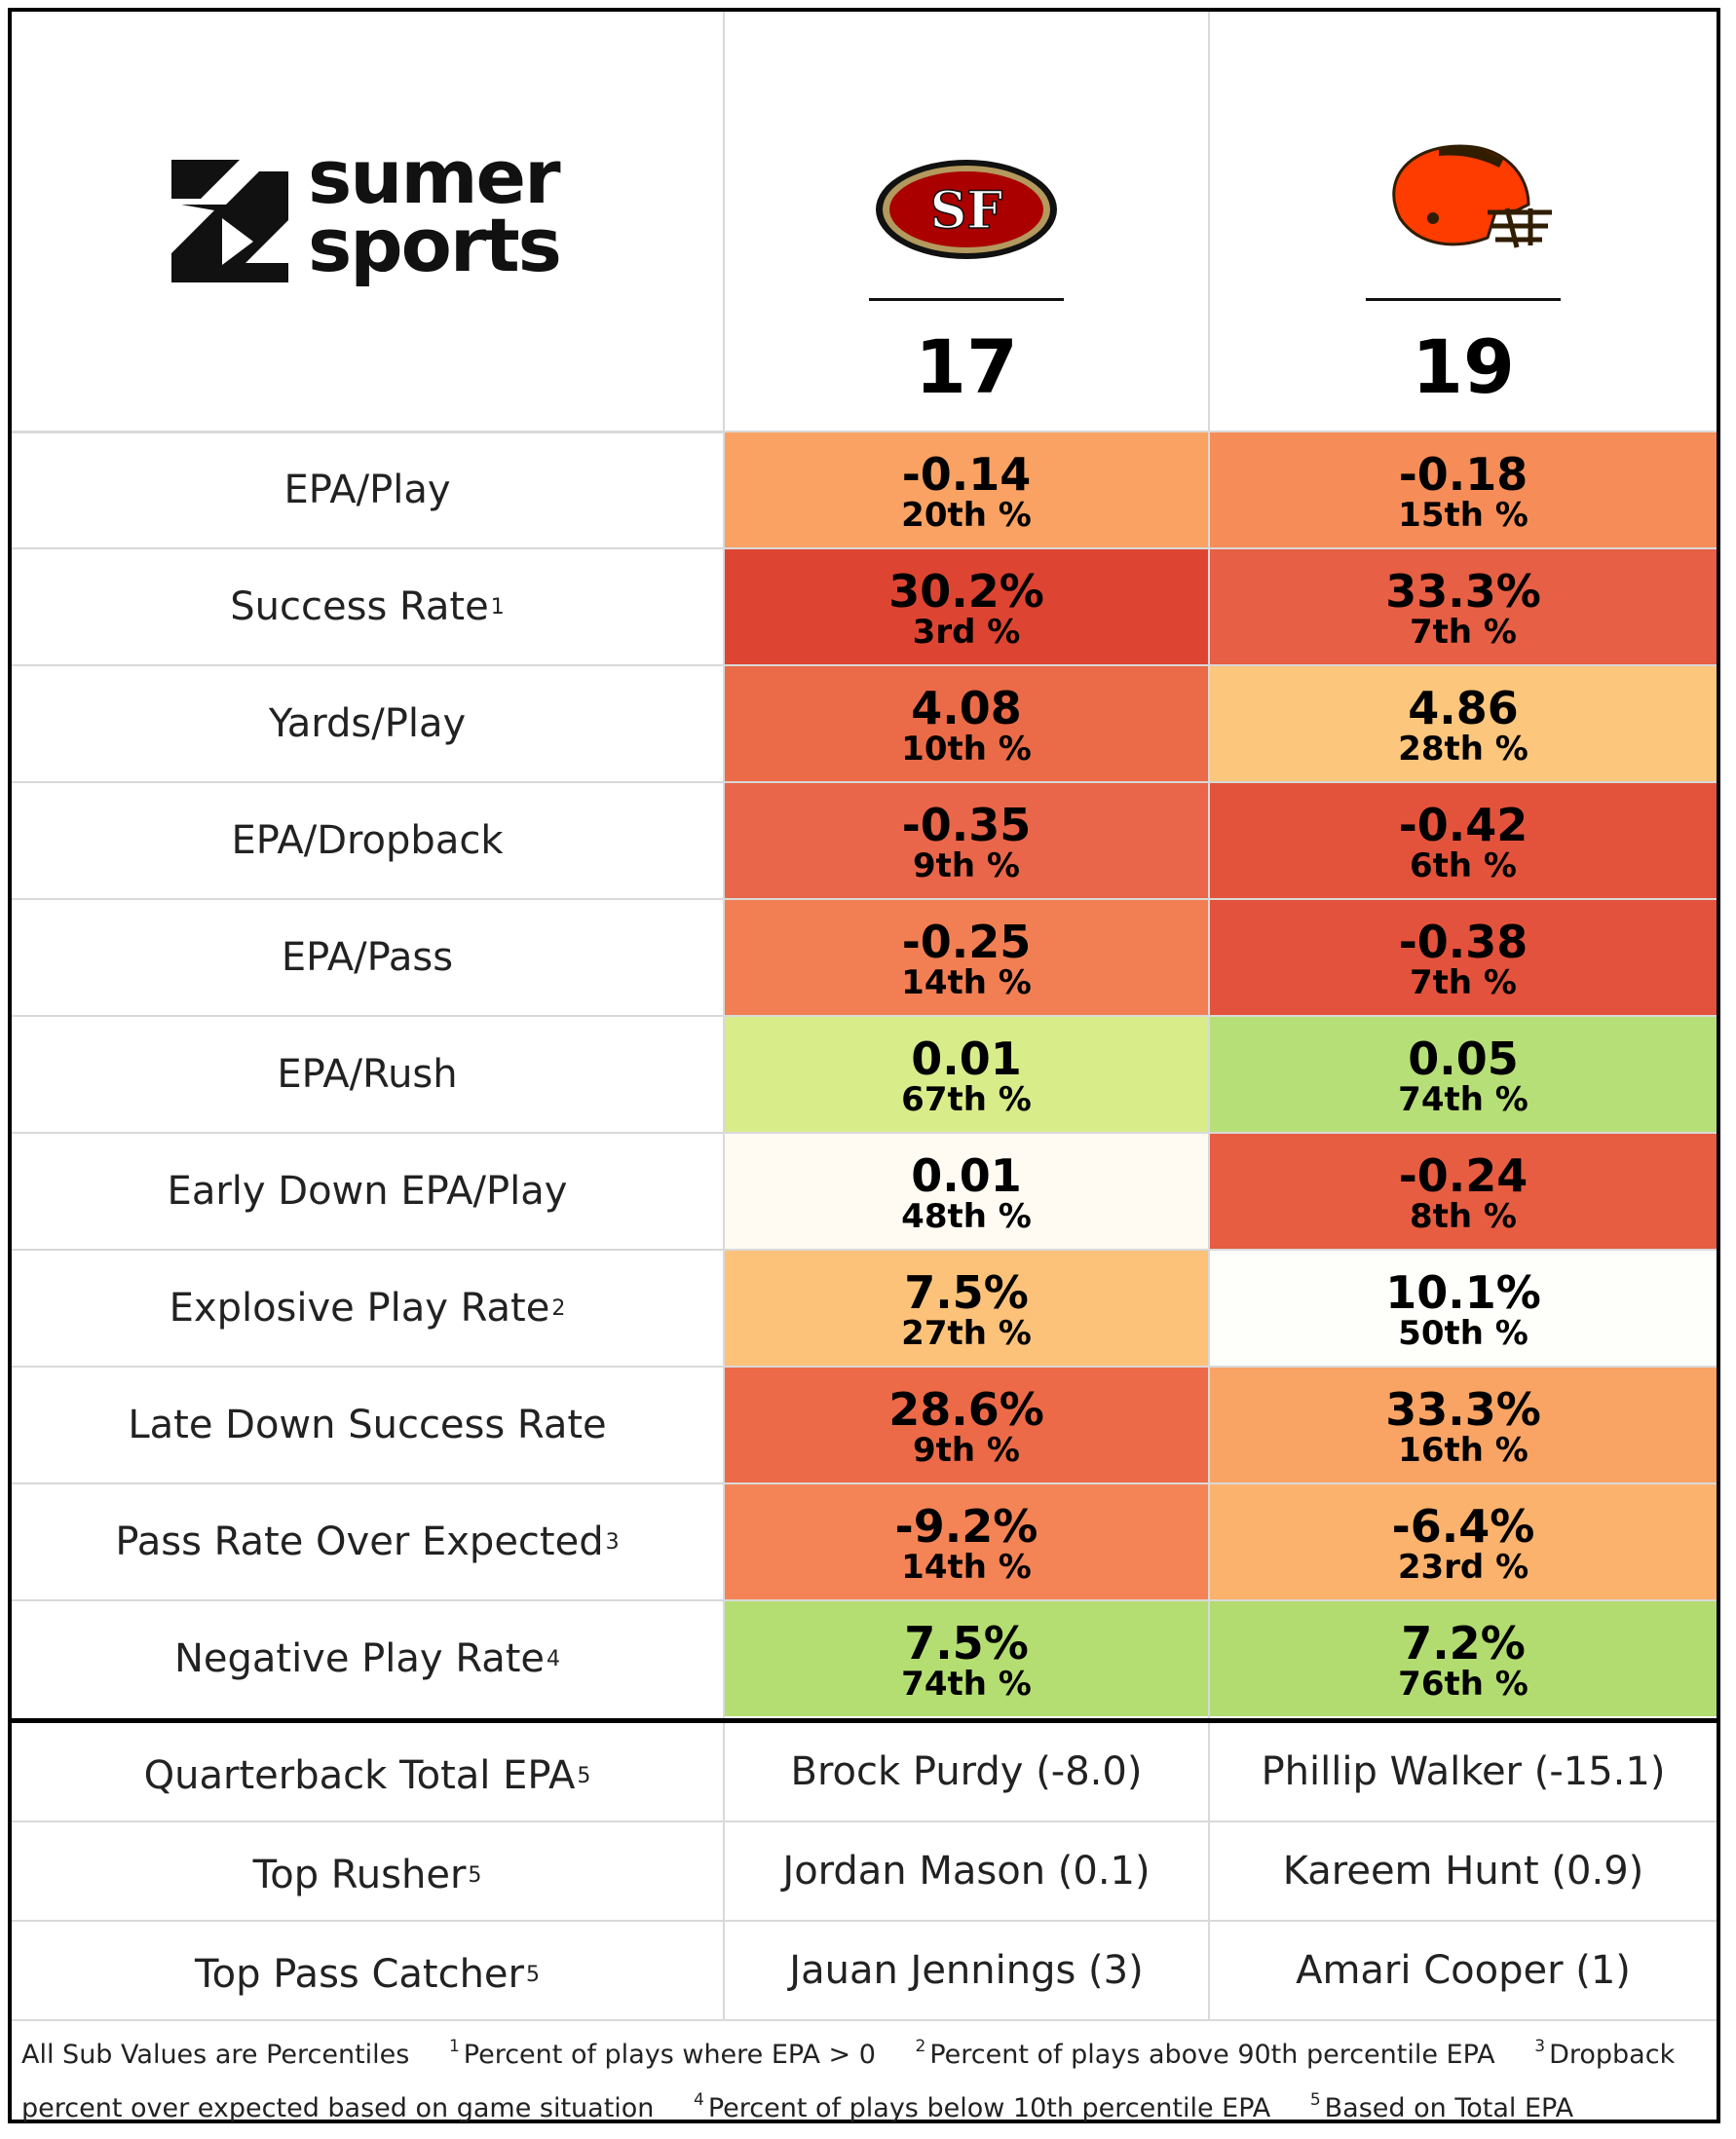 This screenshot has width=1736, height=2139. I want to click on team-1-metric-cell: 30.2% 3rd %, so click(966, 607).